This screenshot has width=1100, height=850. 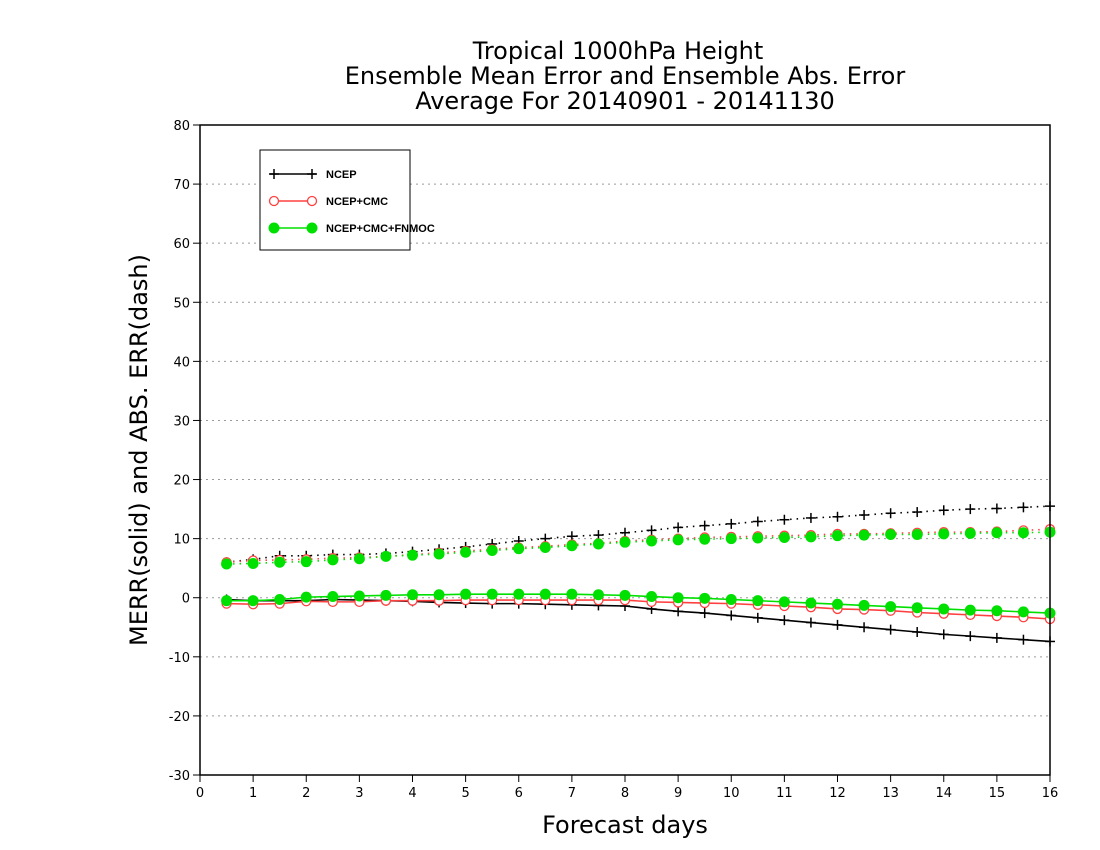 I want to click on y-axis-label: MERR(solid) and ABS. ERR(dash), so click(x=139, y=450).